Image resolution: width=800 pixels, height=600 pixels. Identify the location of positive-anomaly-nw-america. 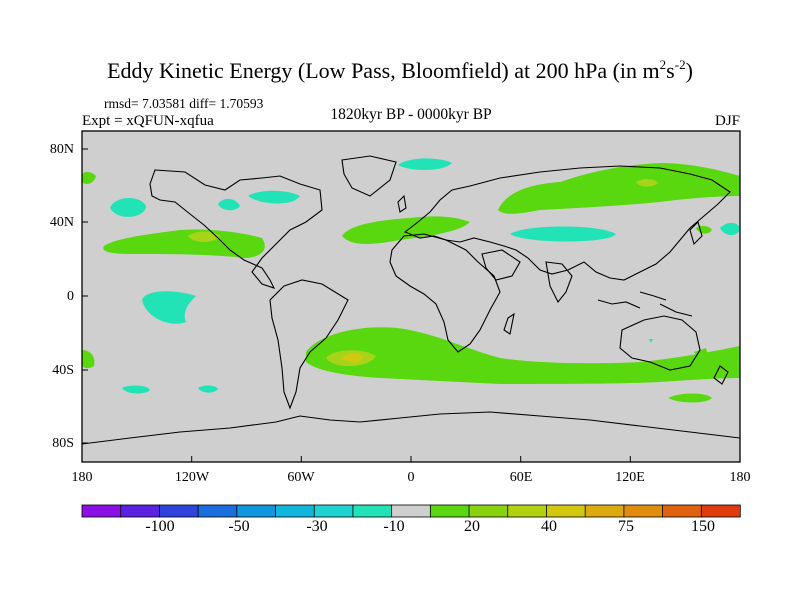
(89, 177).